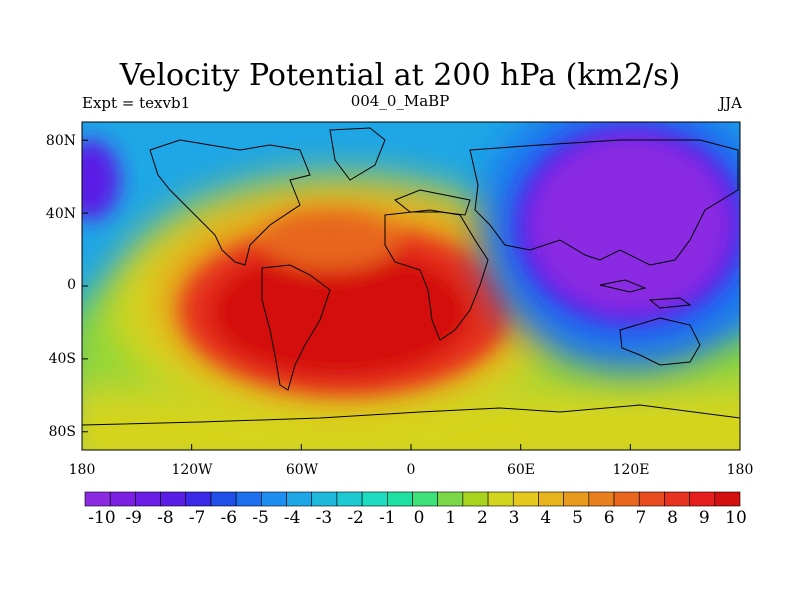 Image resolution: width=800 pixels, height=600 pixels. What do you see at coordinates (672, 518) in the screenshot?
I see `colorbar-label-18: 8` at bounding box center [672, 518].